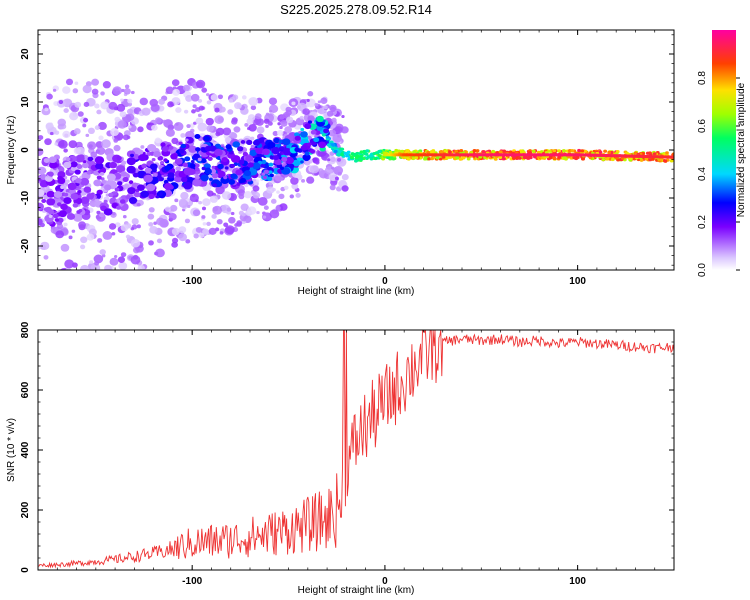 The image size is (750, 600). What do you see at coordinates (356, 291) in the screenshot?
I see `heatmap-x-axis-label: Height of straight line (km)` at bounding box center [356, 291].